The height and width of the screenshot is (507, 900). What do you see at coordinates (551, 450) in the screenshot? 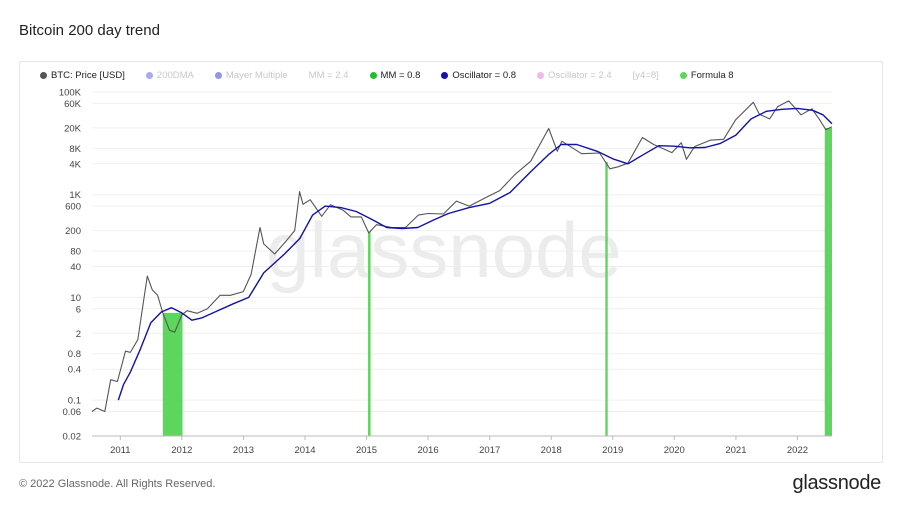
I see `x-tick-label: 2018` at bounding box center [551, 450].